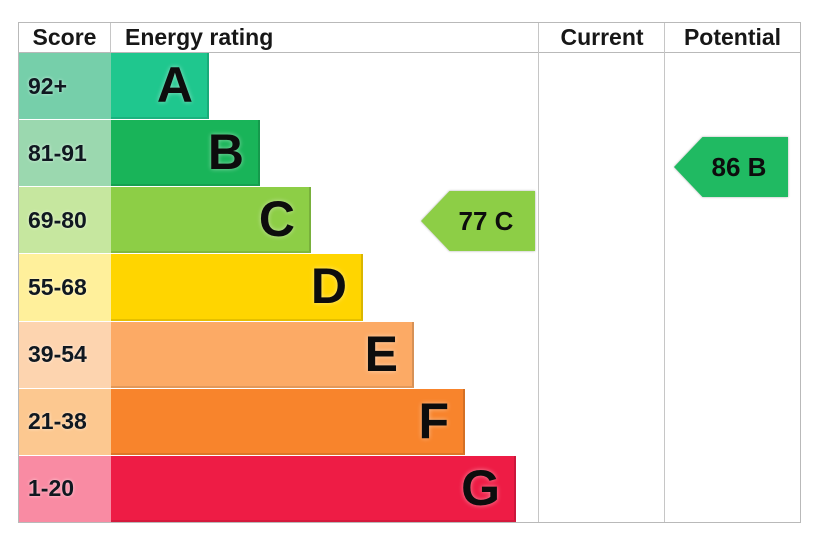 The image size is (820, 547). Describe the element at coordinates (328, 286) in the screenshot. I see `rating-letter-d: D` at that location.